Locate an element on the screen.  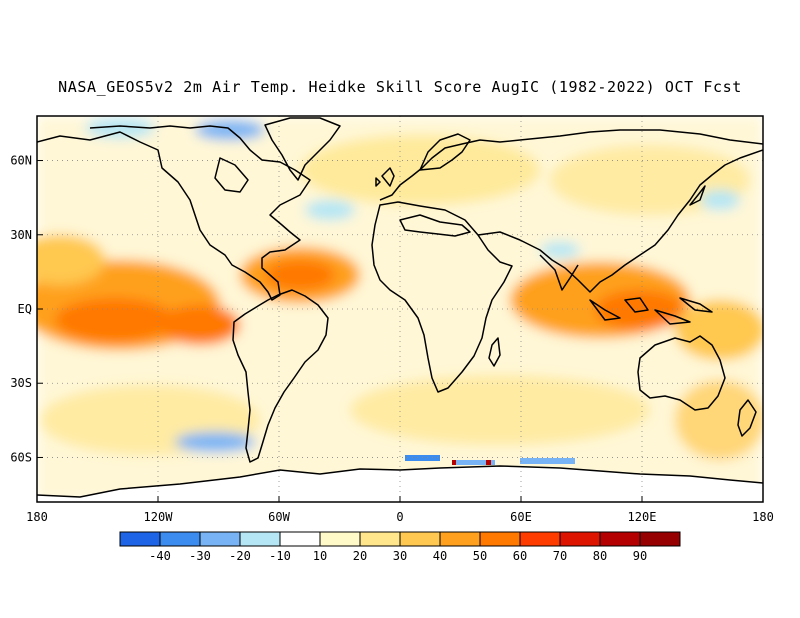
new-zealand is located at coordinates (747, 418).